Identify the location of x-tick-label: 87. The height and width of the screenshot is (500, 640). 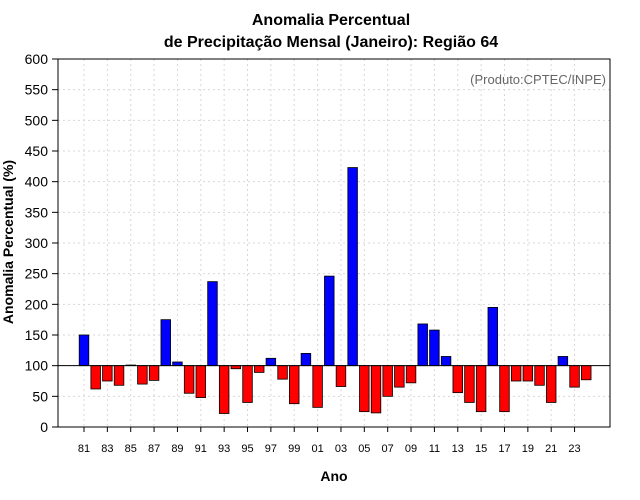
(154, 449).